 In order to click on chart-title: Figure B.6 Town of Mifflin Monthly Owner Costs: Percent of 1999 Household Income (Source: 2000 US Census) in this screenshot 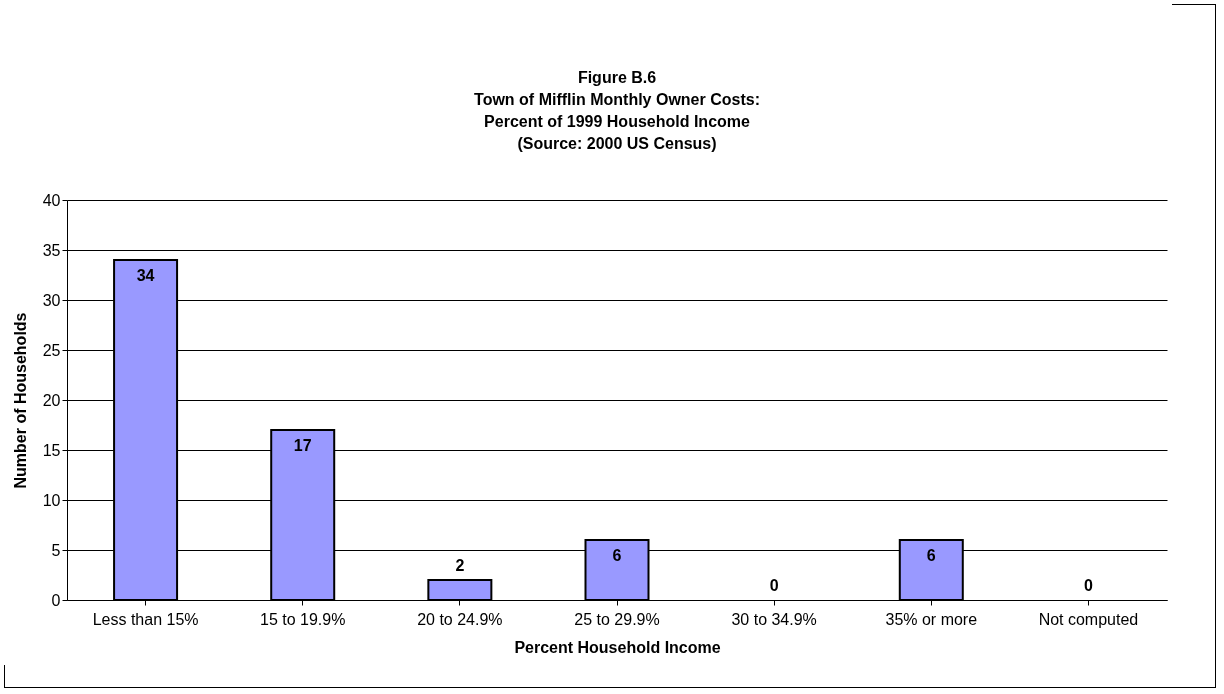, I will do `click(617, 110)`.